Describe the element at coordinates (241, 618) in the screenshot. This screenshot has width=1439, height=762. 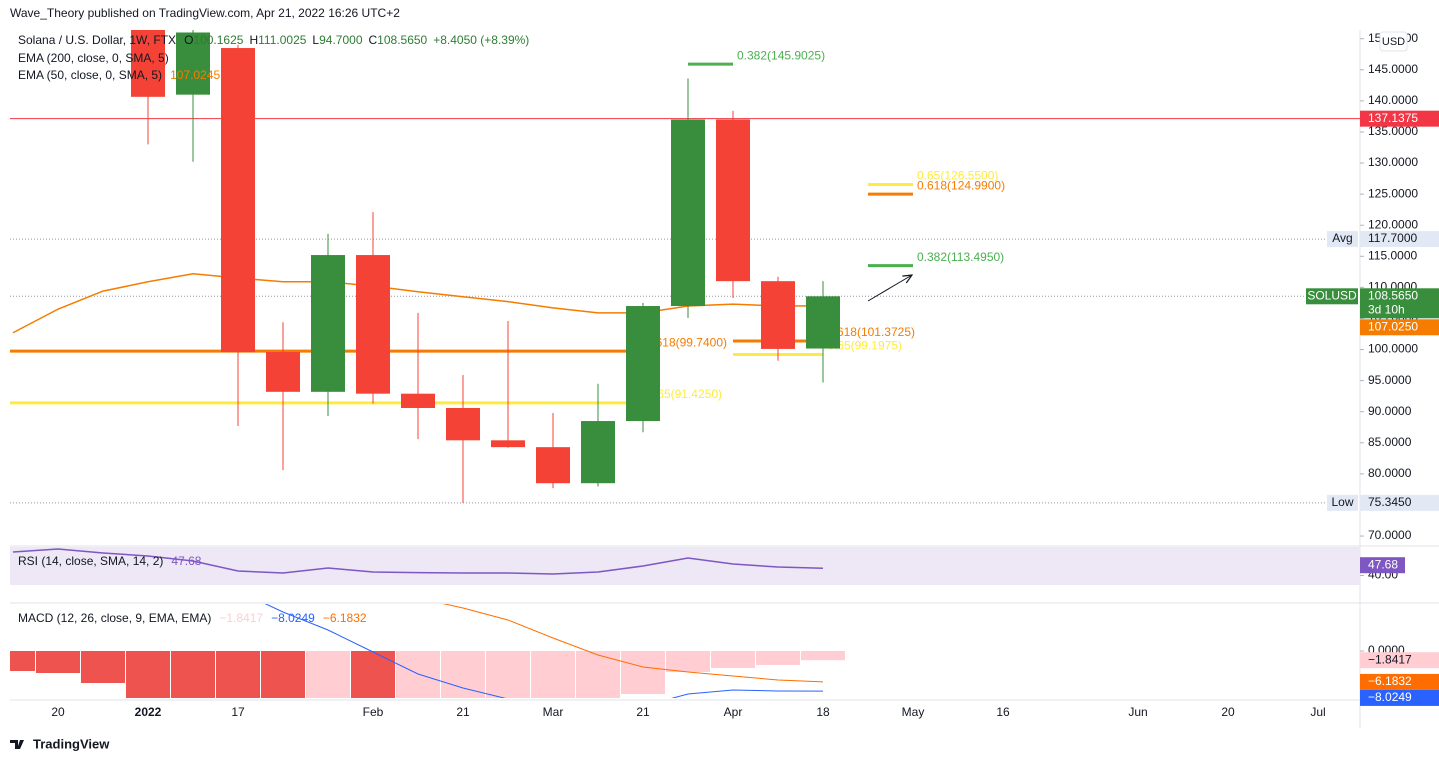
I see `macd-hist-value: −1.8417` at that location.